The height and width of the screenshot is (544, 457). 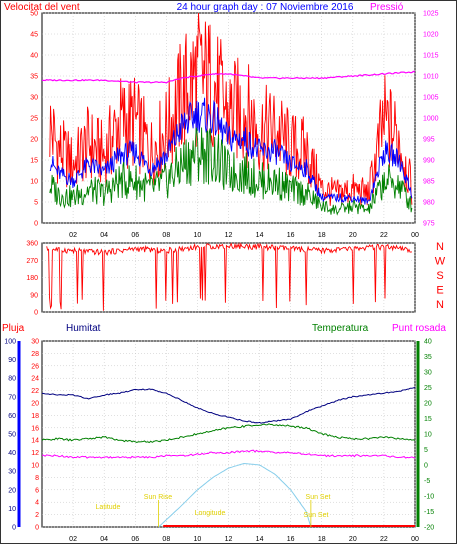 I want to click on temperature-tick: 20, so click(x=428, y=404).